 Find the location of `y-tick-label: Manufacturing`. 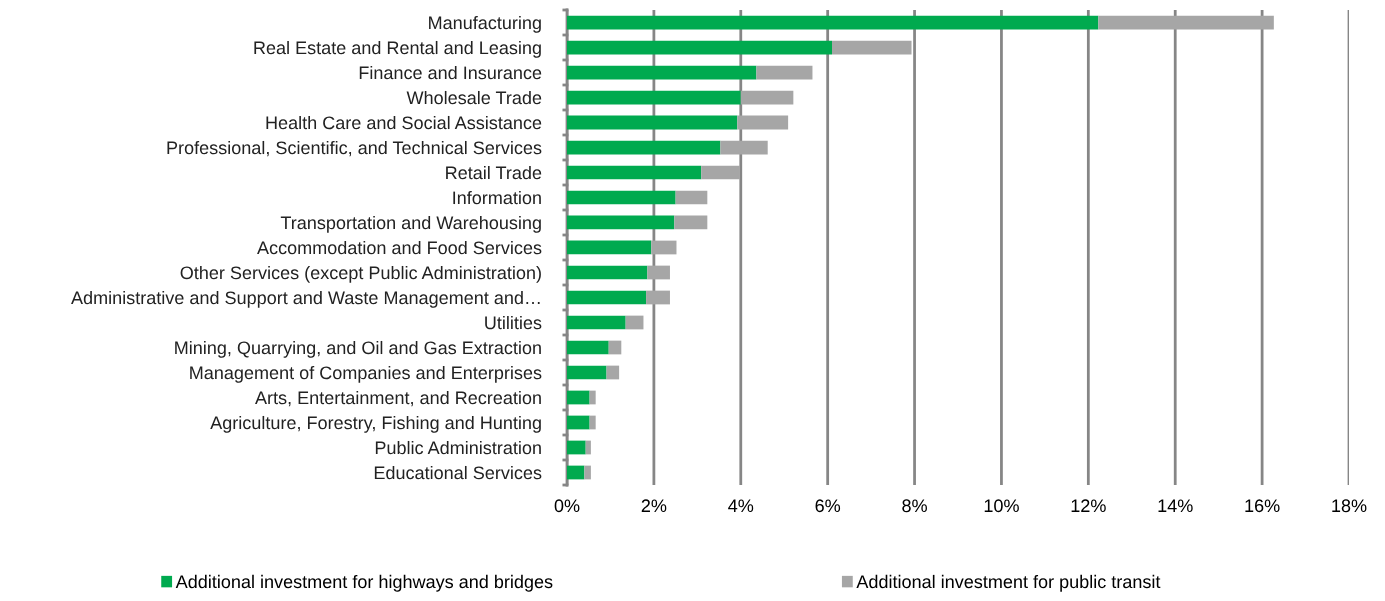

y-tick-label: Manufacturing is located at coordinates (485, 24).